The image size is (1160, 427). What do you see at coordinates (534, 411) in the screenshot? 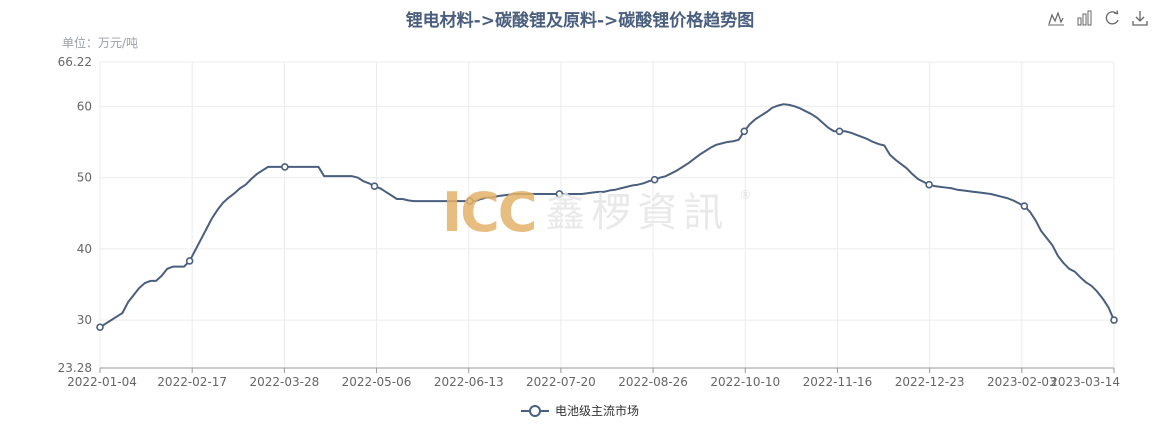
I see `legend-line-icon` at bounding box center [534, 411].